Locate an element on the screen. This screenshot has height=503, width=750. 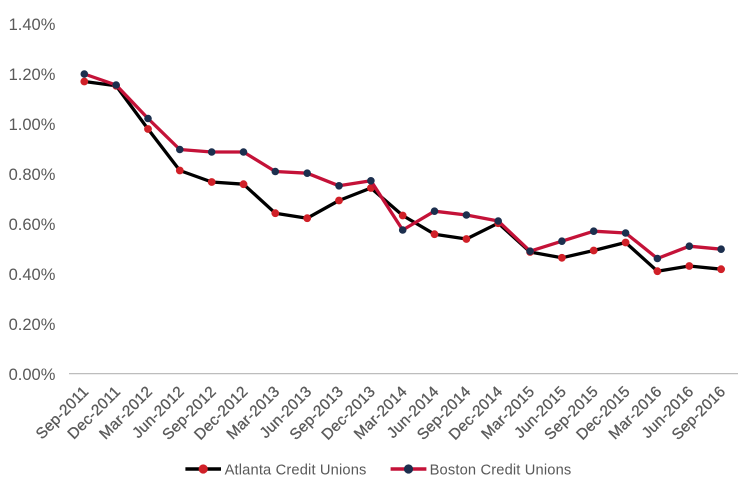
svg-text: Boston Credit Unions is located at coordinates (501, 471).